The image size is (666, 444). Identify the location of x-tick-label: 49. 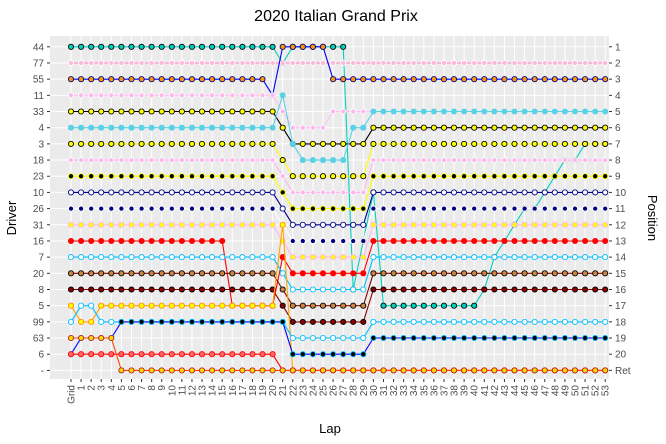
(565, 391).